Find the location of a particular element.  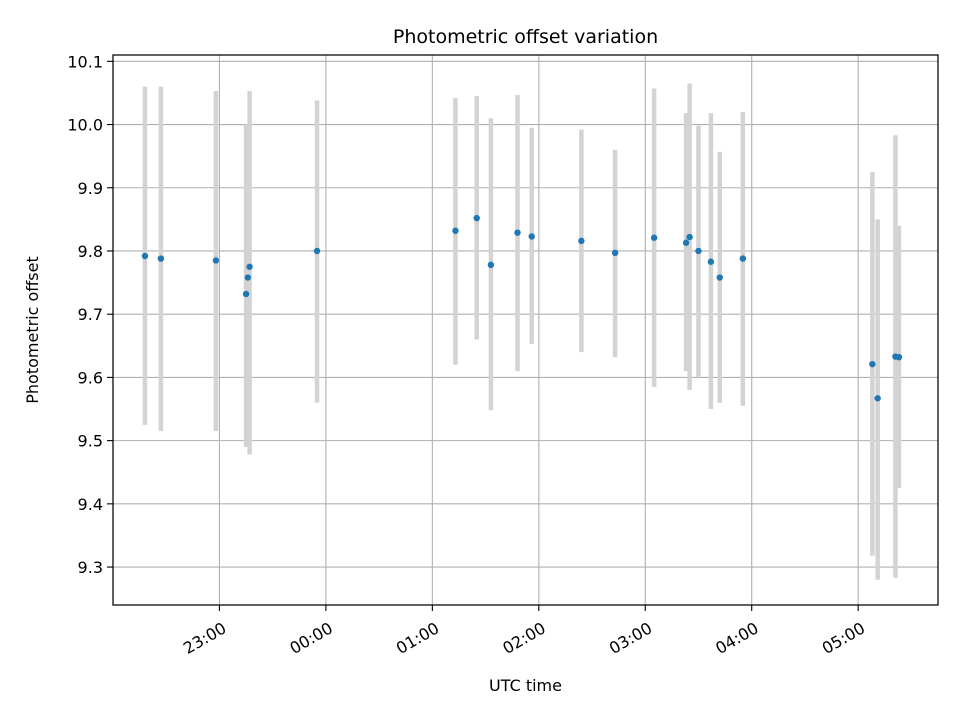

y-axis: 9.3 9.4 9.5 9.6 9.7 9.8 9.9 10.0 10.1 is located at coordinates (90, 314).